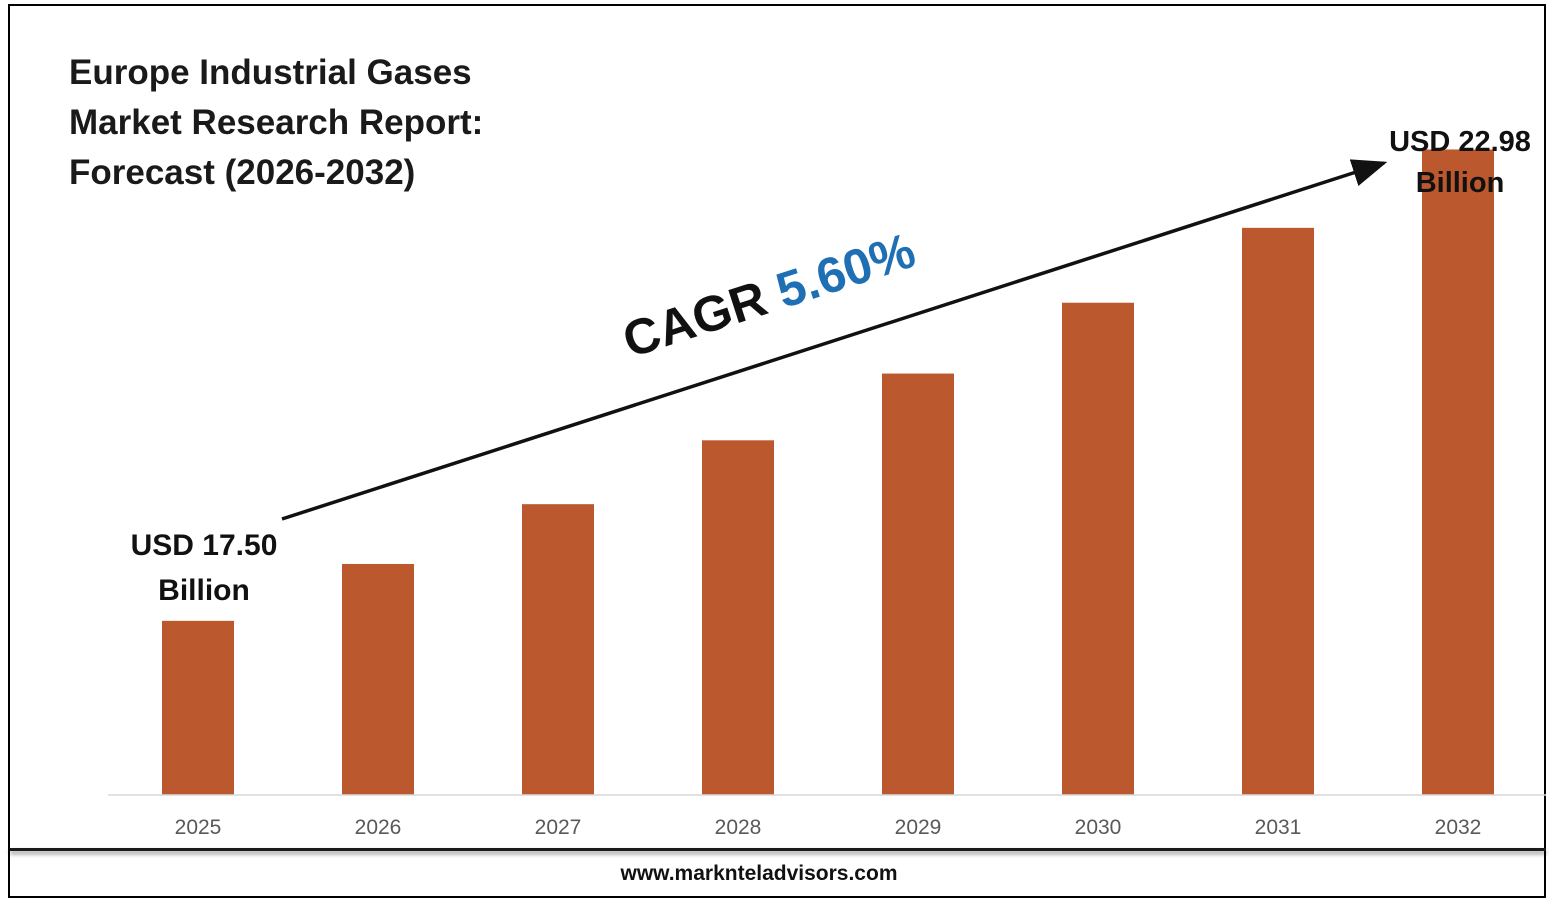 The image size is (1566, 907). I want to click on x-tick-label-2025: 2025, so click(198, 827).